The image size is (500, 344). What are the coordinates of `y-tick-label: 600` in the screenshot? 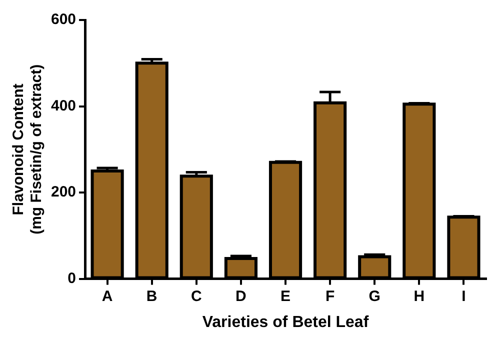 It's located at (63, 19).